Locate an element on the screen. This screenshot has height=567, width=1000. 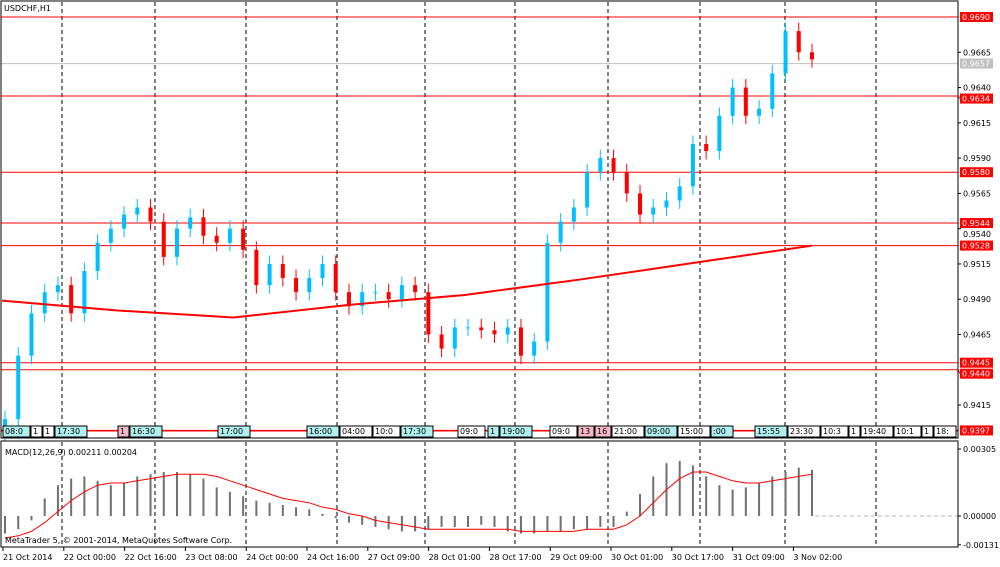
time-tick-label: 3 Nov 02:00 is located at coordinates (817, 557).